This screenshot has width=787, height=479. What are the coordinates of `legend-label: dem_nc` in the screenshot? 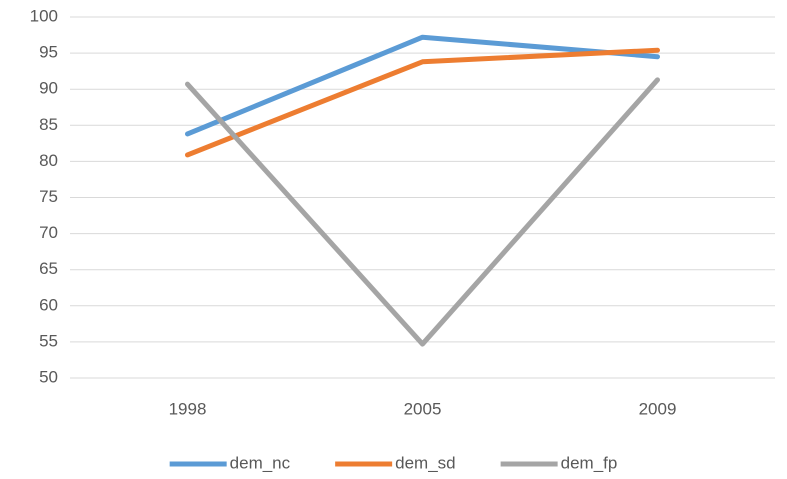 It's located at (260, 462).